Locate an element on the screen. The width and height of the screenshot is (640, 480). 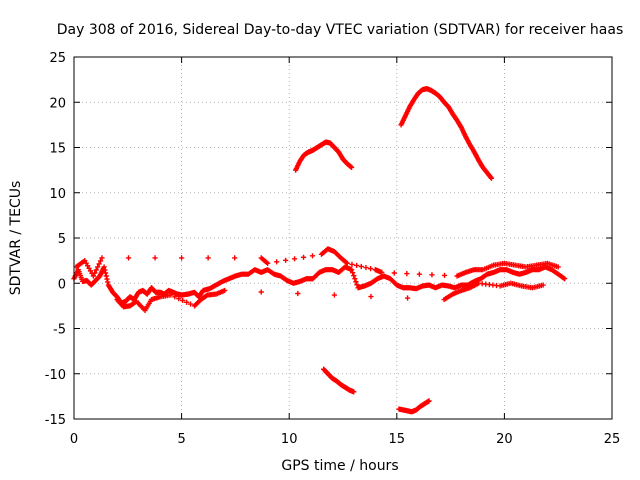
y-tick-label: 25 is located at coordinates (57, 58).